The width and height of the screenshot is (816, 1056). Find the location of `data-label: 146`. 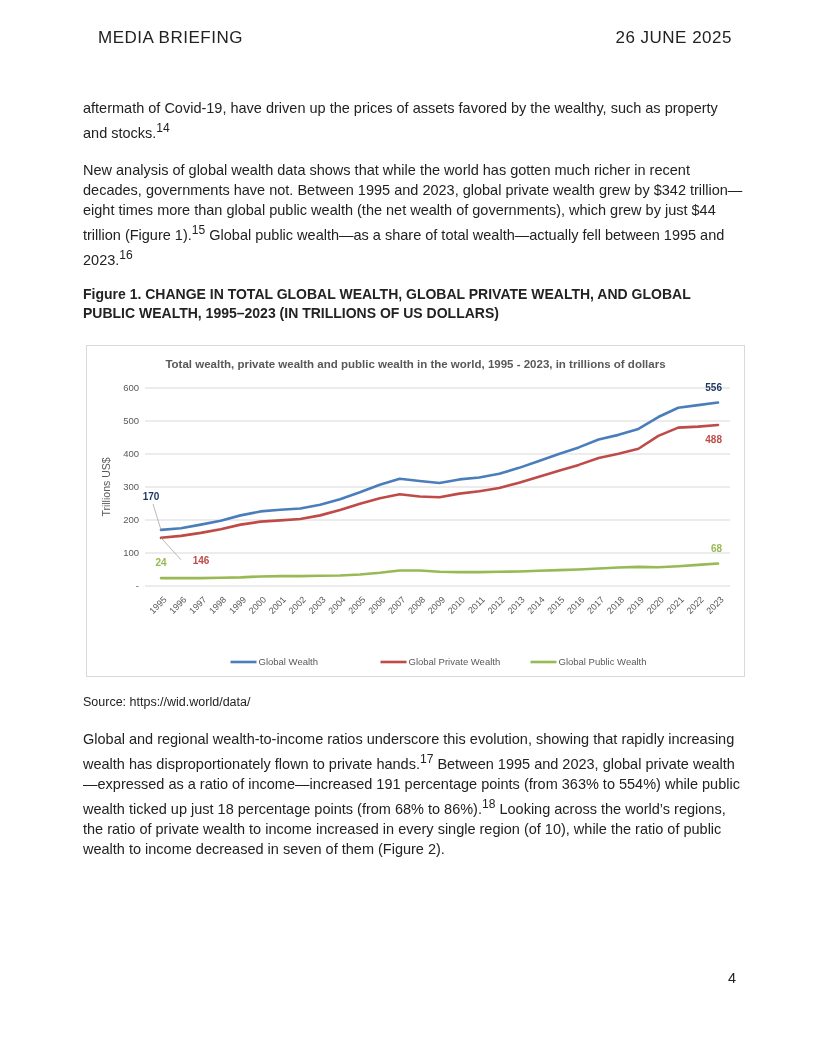

data-label: 146 is located at coordinates (201, 560).